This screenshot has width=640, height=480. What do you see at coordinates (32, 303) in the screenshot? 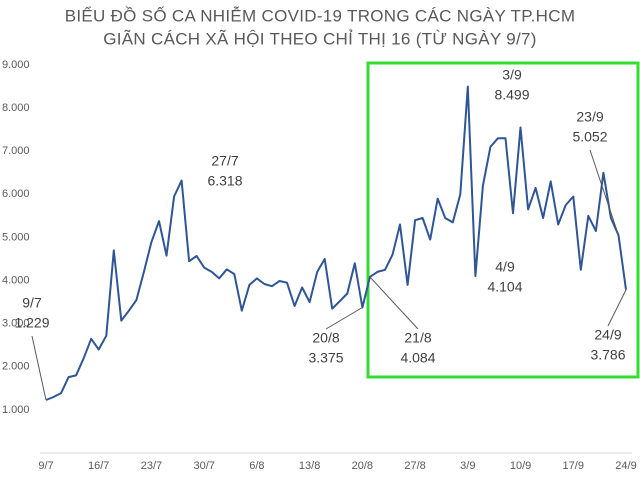
I see `annotation-date: 9/7` at bounding box center [32, 303].